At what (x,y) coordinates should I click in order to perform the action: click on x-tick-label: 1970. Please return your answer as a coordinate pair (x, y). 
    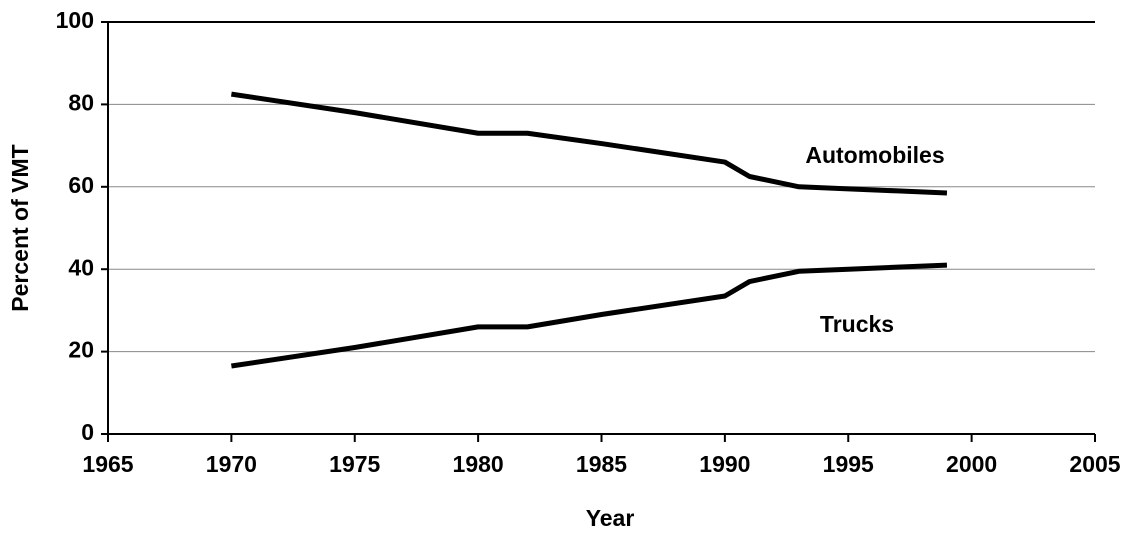
    Looking at the image, I should click on (231, 464).